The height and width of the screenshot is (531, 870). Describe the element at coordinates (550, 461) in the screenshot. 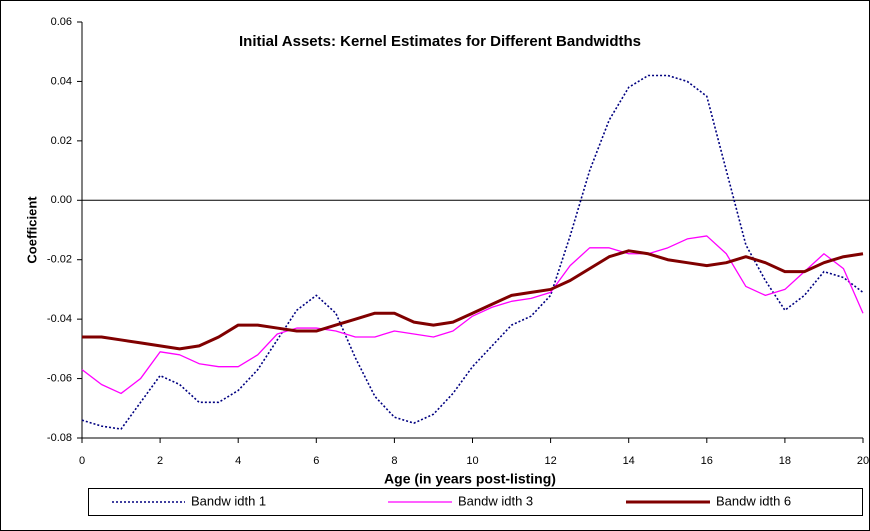

I see `x-tick-label: 12` at that location.